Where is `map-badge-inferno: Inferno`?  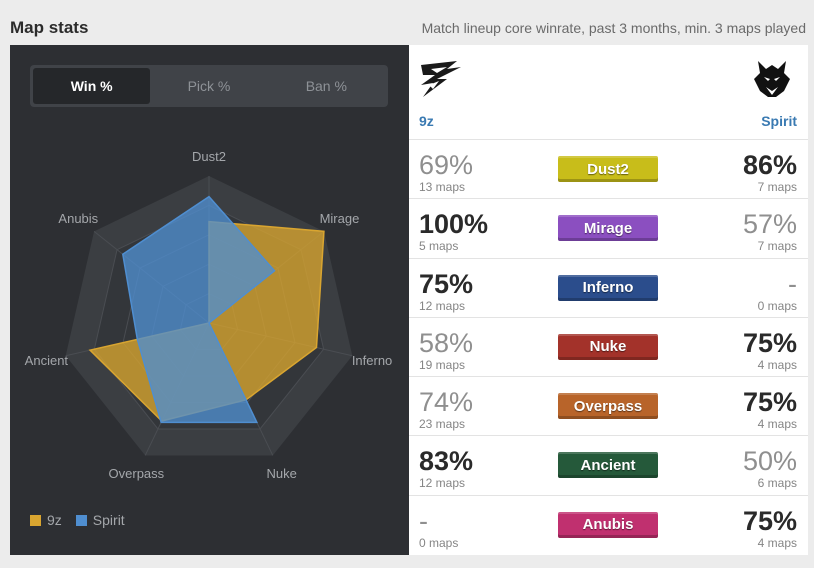
map-badge-inferno: Inferno is located at coordinates (608, 287).